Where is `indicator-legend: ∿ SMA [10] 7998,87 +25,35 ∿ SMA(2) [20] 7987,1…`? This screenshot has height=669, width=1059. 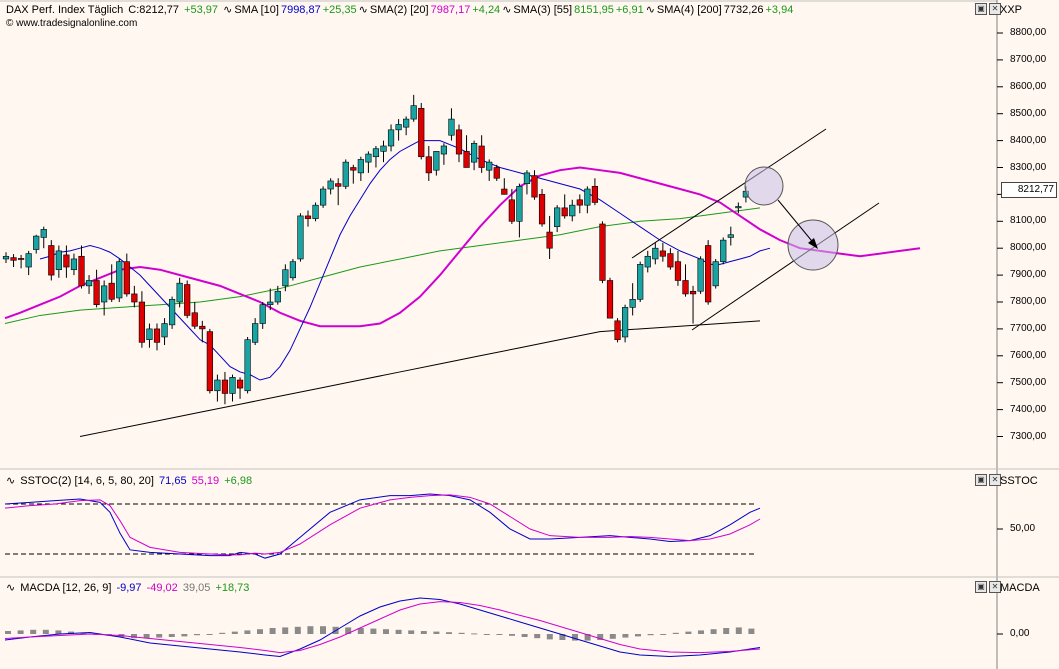
indicator-legend: ∿ SMA [10] 7998,87 +25,35 ∿ SMA(2) [20] 7987,1… is located at coordinates (509, 10).